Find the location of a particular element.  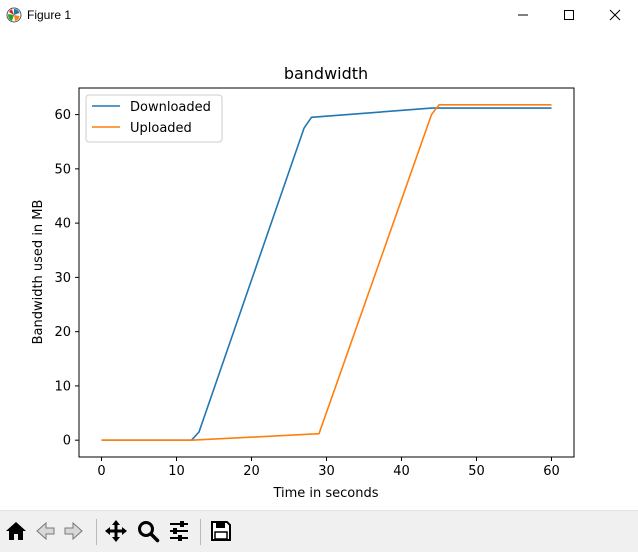

zoom-button is located at coordinates (148, 531).